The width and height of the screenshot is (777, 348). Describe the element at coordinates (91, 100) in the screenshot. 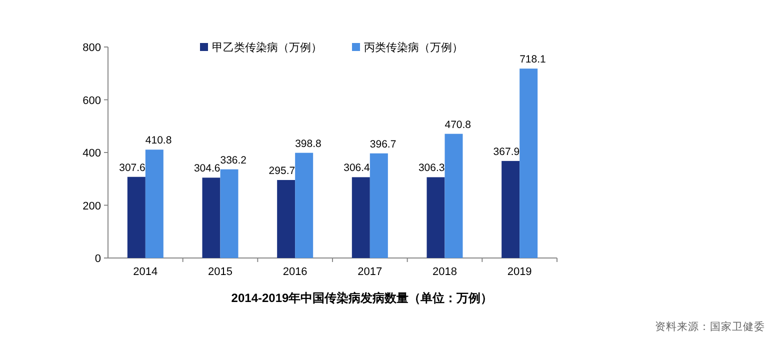

I see `y-tick-label: 600` at that location.